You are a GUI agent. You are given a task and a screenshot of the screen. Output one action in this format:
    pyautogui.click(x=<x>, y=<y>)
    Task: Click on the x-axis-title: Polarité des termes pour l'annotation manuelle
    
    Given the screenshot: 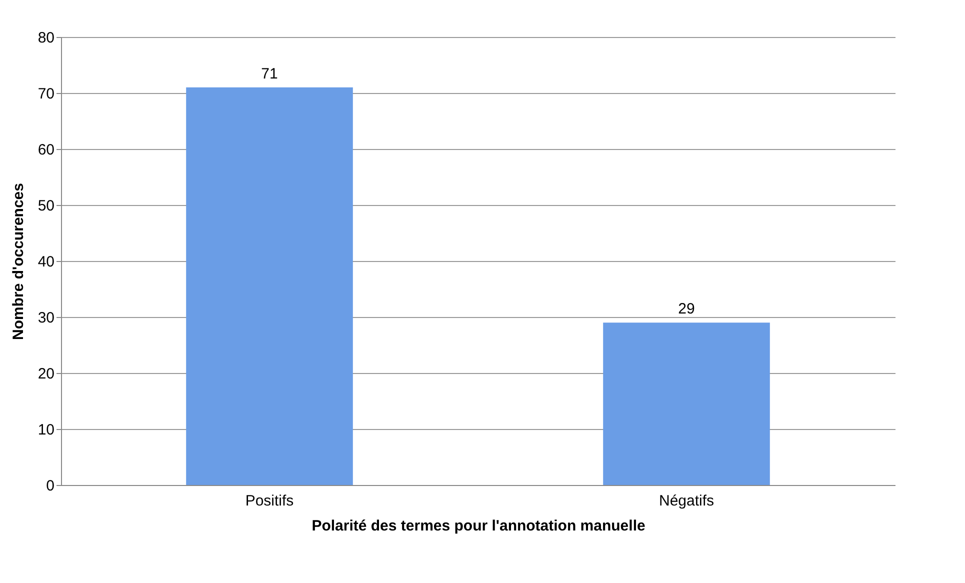 What is the action you would take?
    pyautogui.click(x=479, y=526)
    